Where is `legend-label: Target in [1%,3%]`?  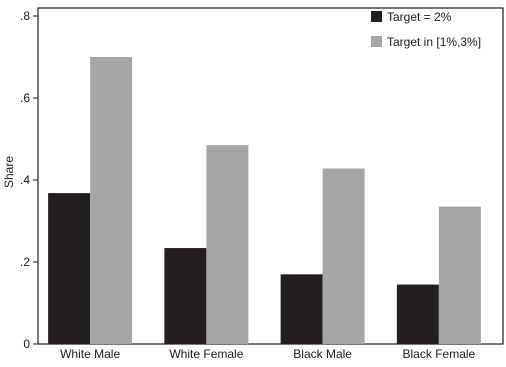
legend-label: Target in [1%,3%] is located at coordinates (434, 42).